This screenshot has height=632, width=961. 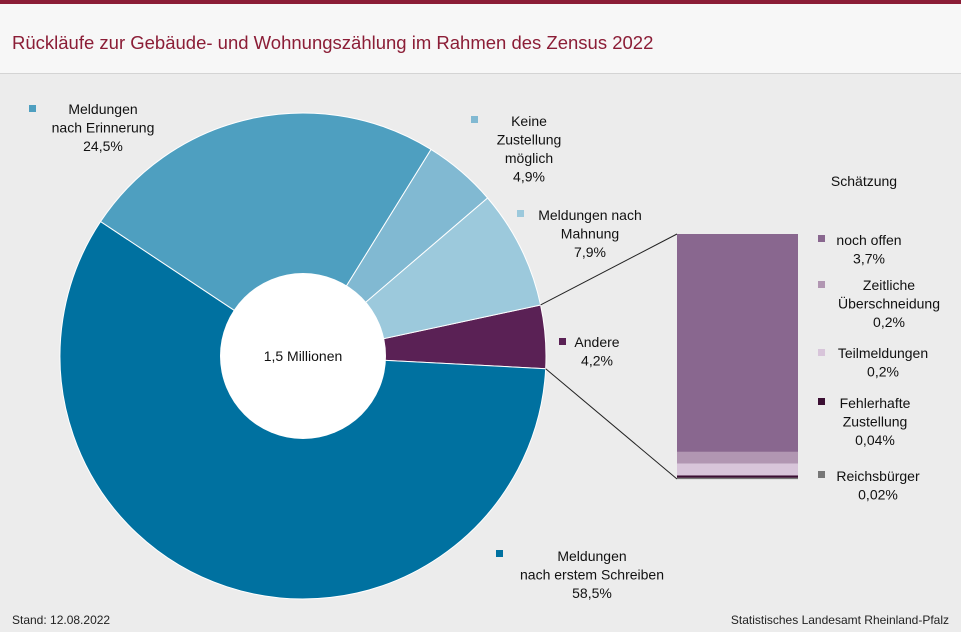 I want to click on label-nach-erstem-schreiben: Meldungen nach erstem Schreiben 58,5%, so click(x=580, y=574).